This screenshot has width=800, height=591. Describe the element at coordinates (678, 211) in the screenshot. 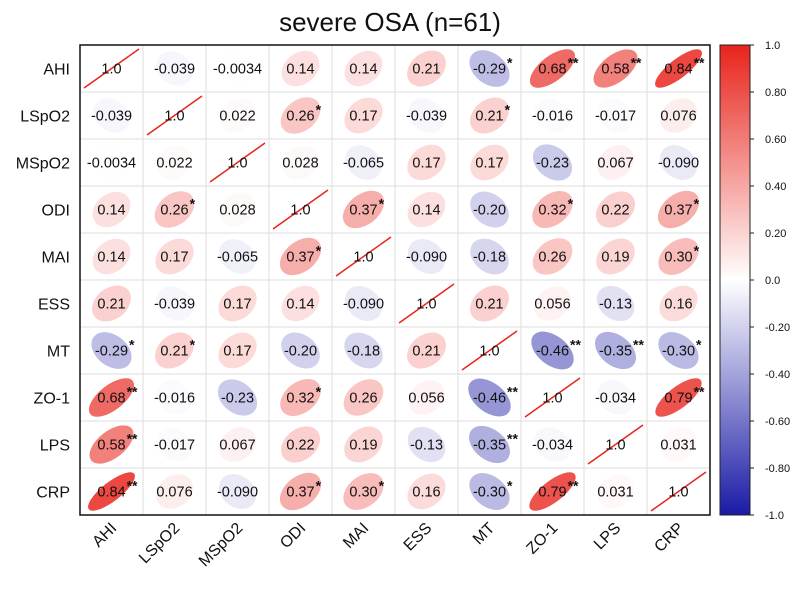

I see `cell-value-label: 0.37` at that location.